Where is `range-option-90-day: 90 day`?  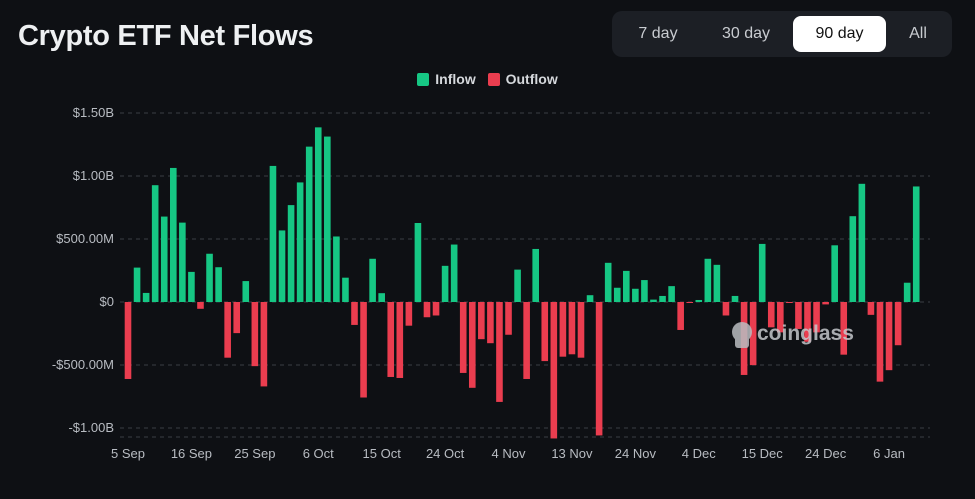
range-option-90-day: 90 day is located at coordinates (839, 34).